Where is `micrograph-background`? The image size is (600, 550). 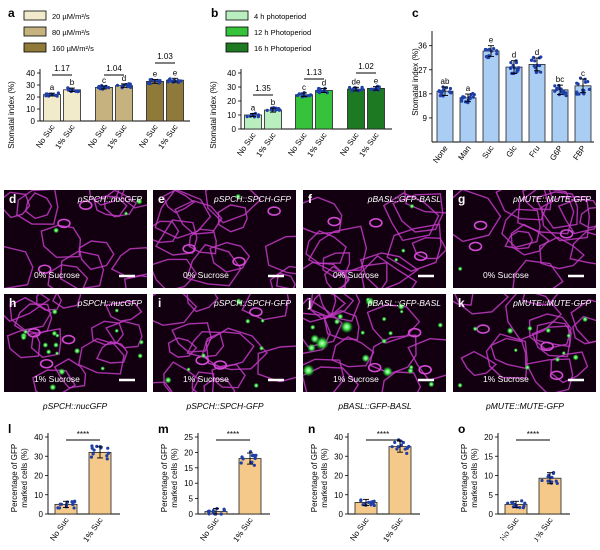
micrograph-background is located at coordinates (75, 239).